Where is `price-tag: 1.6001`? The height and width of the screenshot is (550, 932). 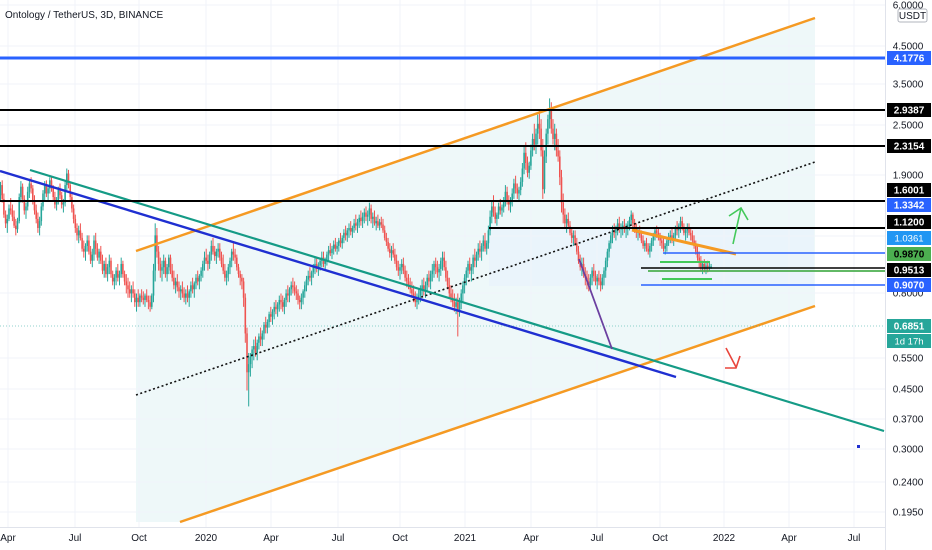 price-tag: 1.6001 is located at coordinates (909, 190).